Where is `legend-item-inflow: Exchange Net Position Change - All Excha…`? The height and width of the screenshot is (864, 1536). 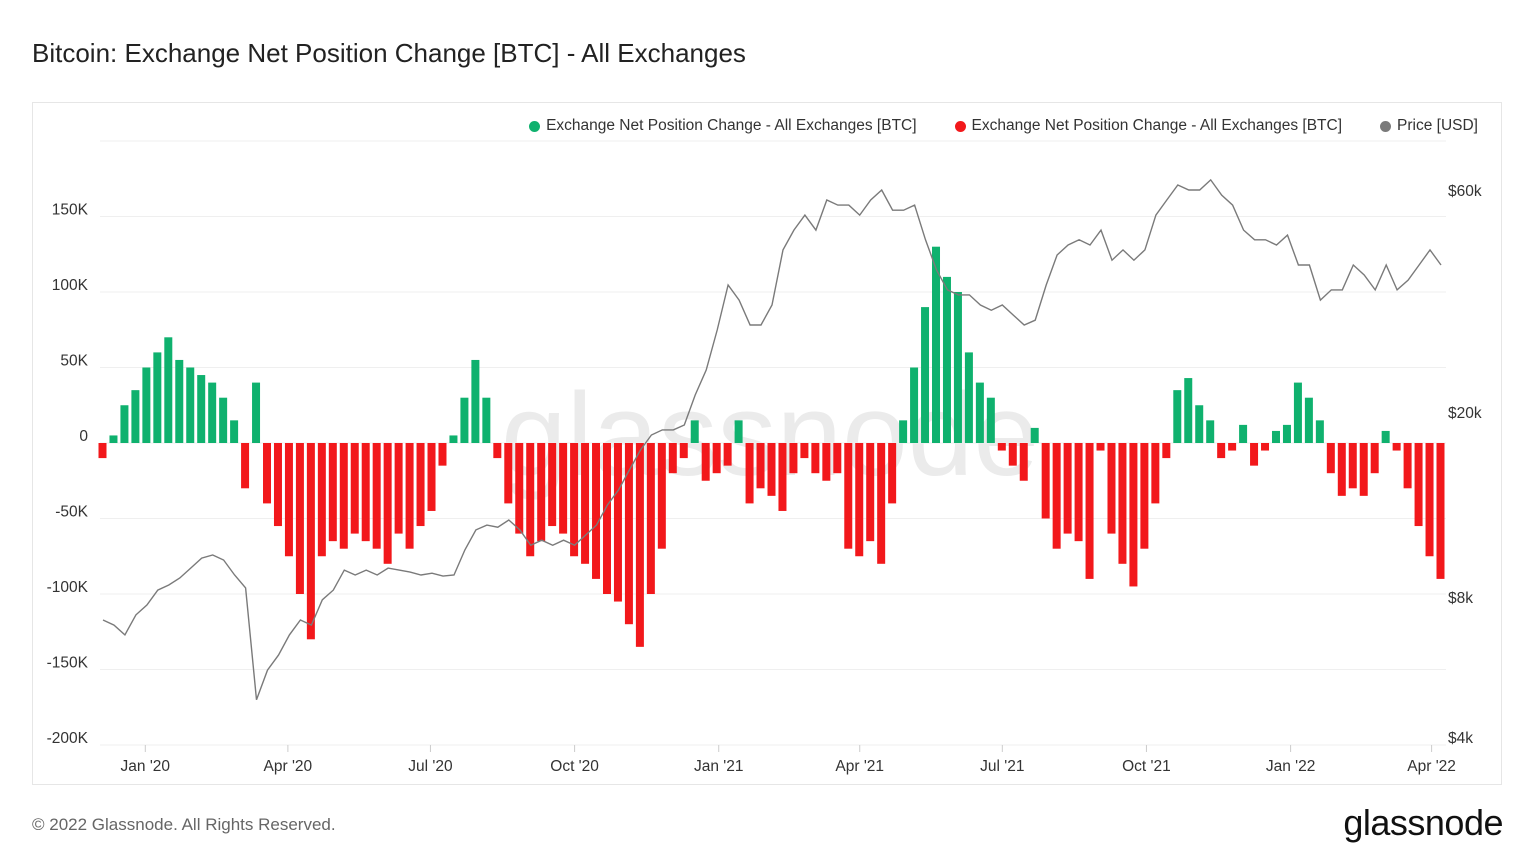
legend-item-inflow: Exchange Net Position Change - All Excha… is located at coordinates (723, 126).